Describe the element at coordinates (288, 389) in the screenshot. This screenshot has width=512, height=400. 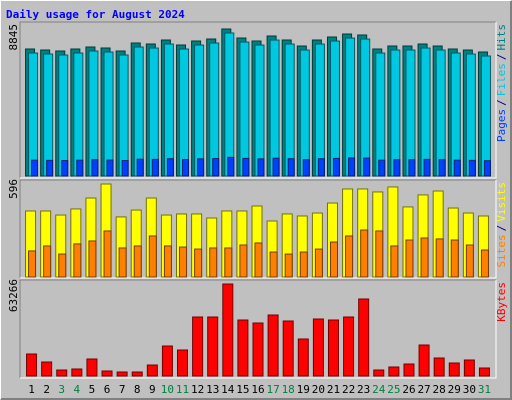
I see `x-tick-label: 18` at that location.